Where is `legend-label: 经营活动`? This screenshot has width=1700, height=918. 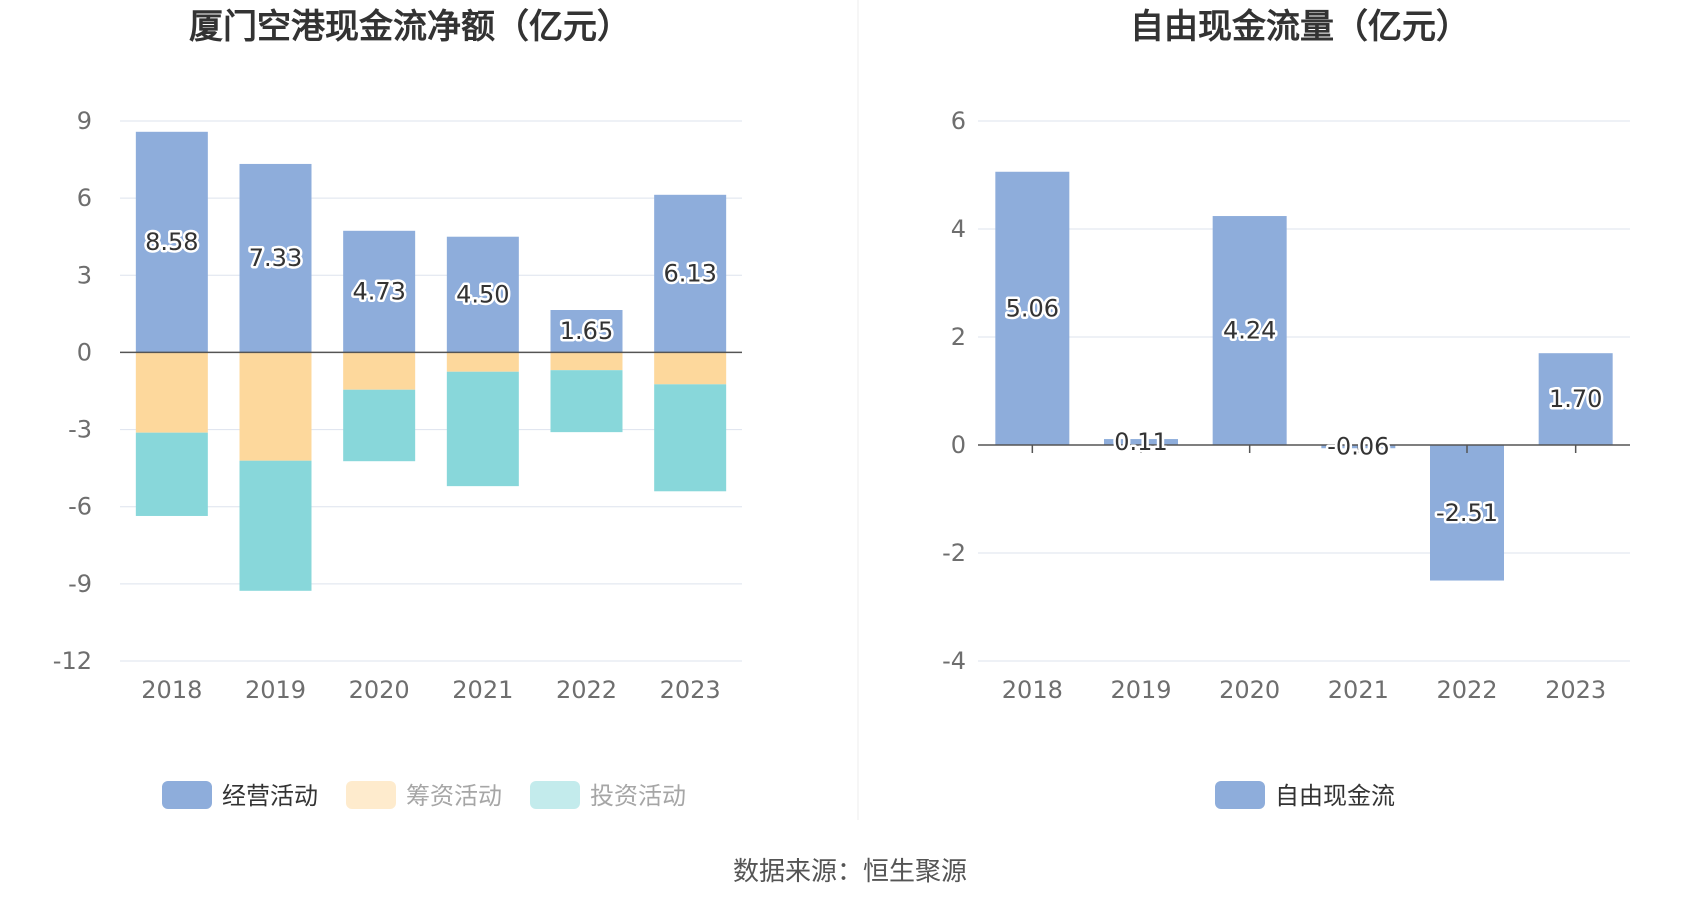
legend-label: 经营活动 is located at coordinates (270, 796).